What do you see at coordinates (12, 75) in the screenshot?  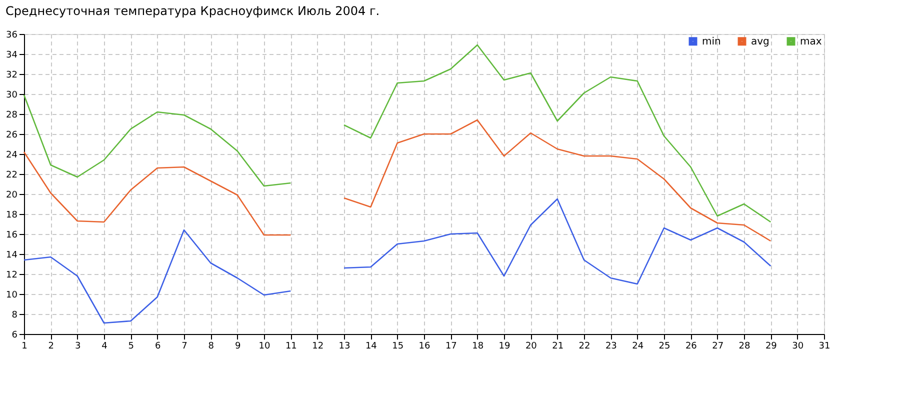 I see `y-tick-label: 32` at bounding box center [12, 75].